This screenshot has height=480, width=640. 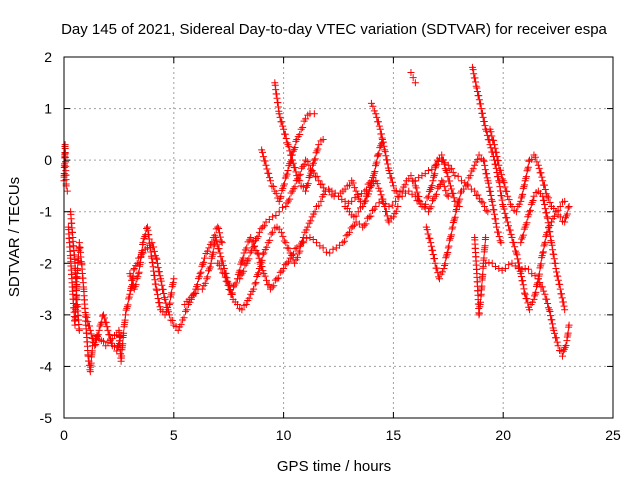 What do you see at coordinates (14, 237) in the screenshot?
I see `y-axis-label: SDTVAR / TECUs` at bounding box center [14, 237].